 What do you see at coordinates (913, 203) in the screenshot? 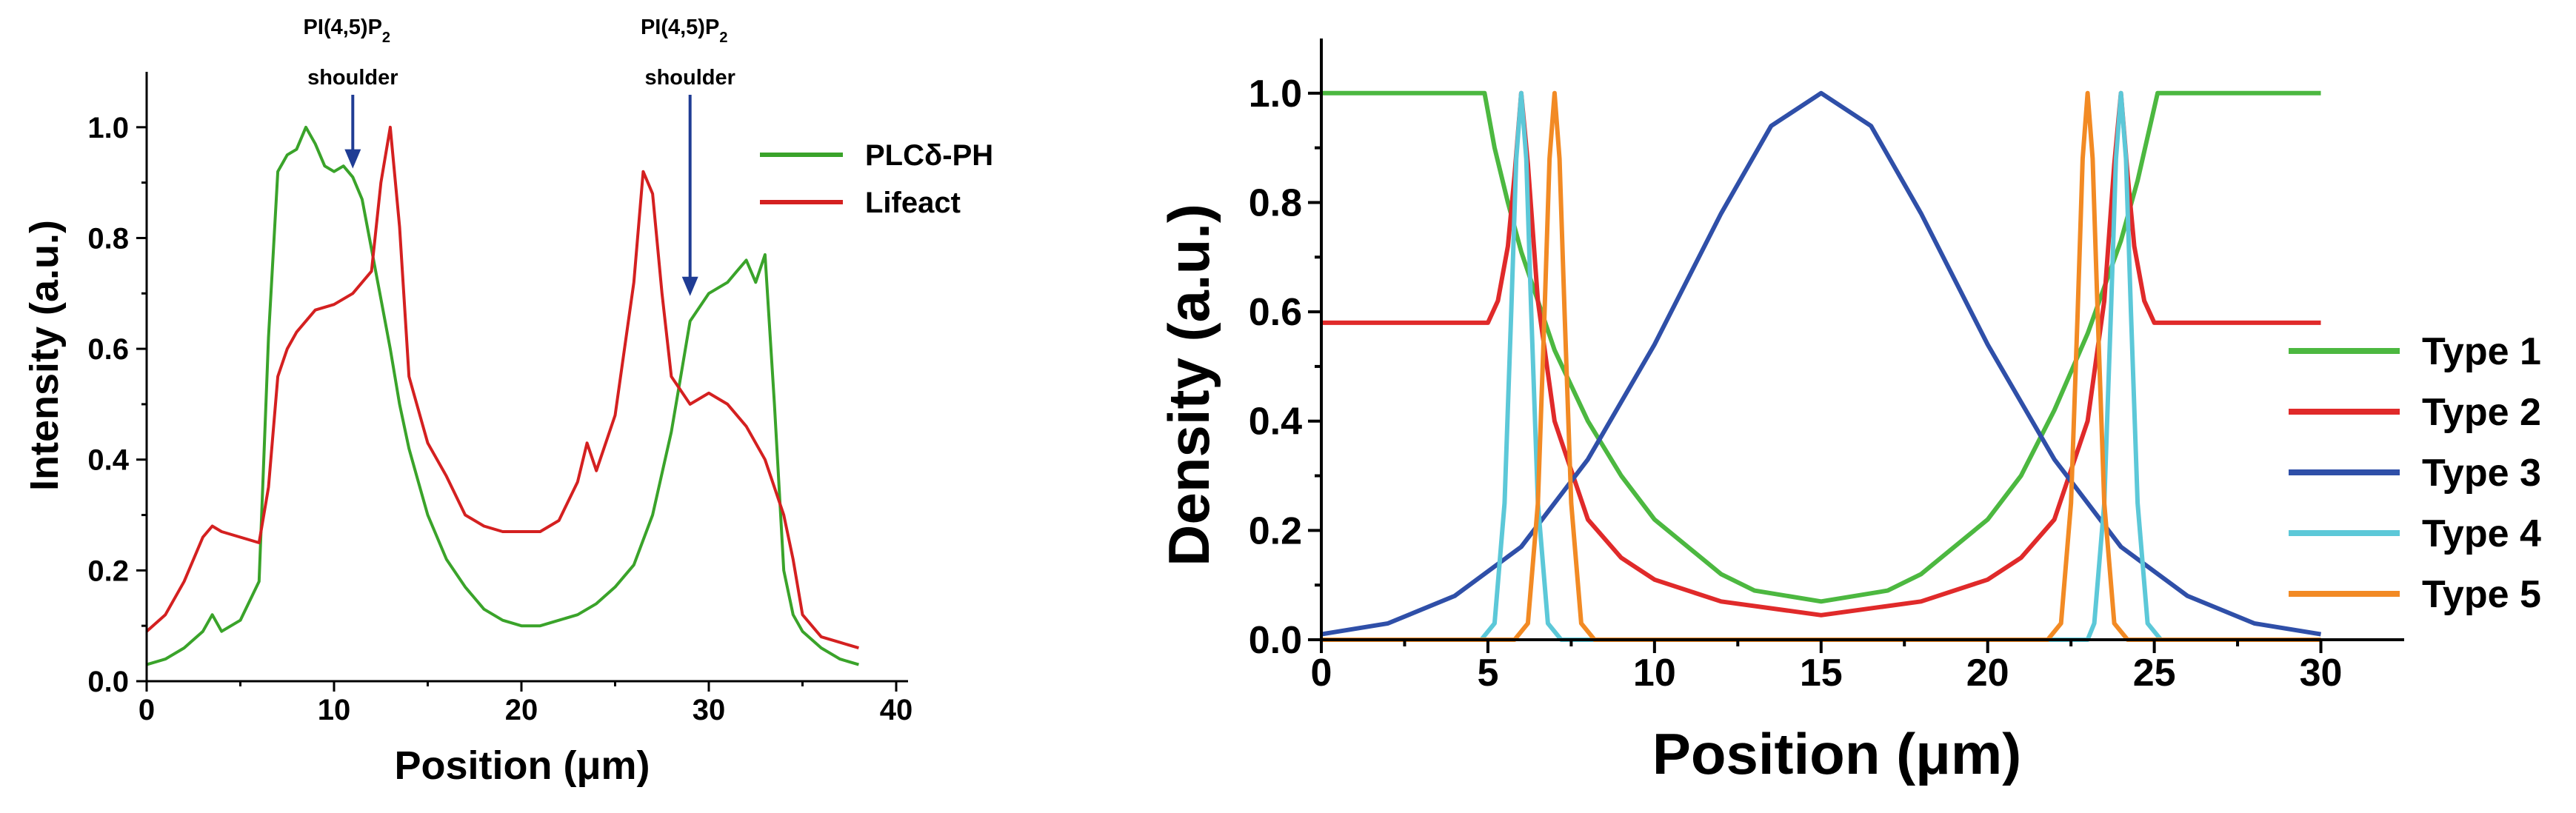
I see `left-legend-label-2: Lifeact` at bounding box center [913, 203].